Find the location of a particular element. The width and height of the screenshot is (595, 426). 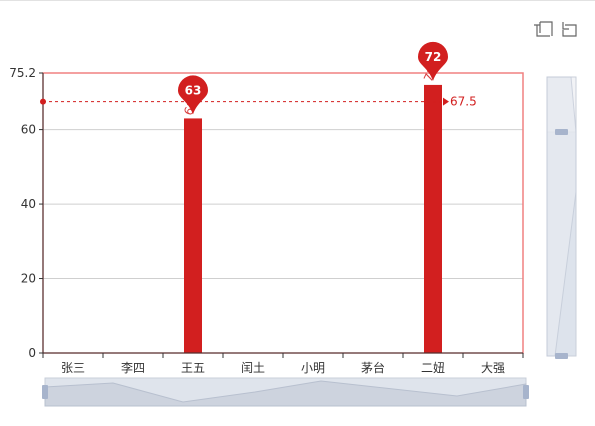

y-datazoom-slider is located at coordinates (561, 217).